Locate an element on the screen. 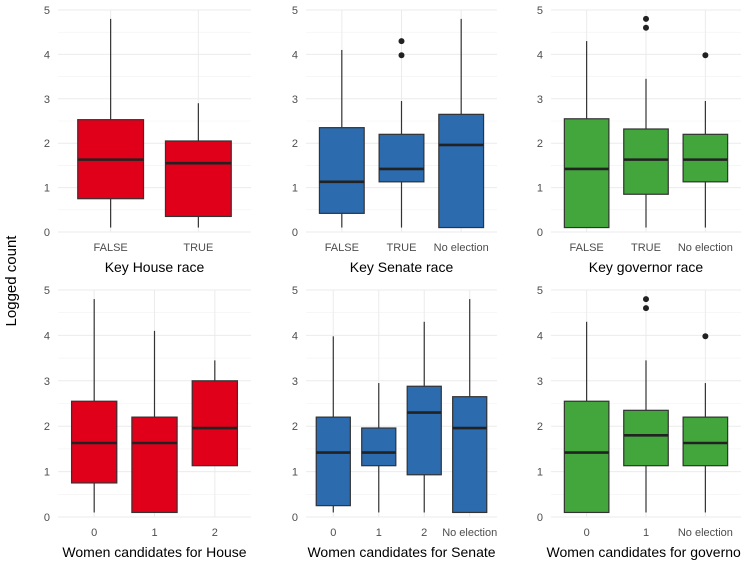 The width and height of the screenshot is (741, 566). x-axis-title: Women candidates for governor is located at coordinates (644, 552).